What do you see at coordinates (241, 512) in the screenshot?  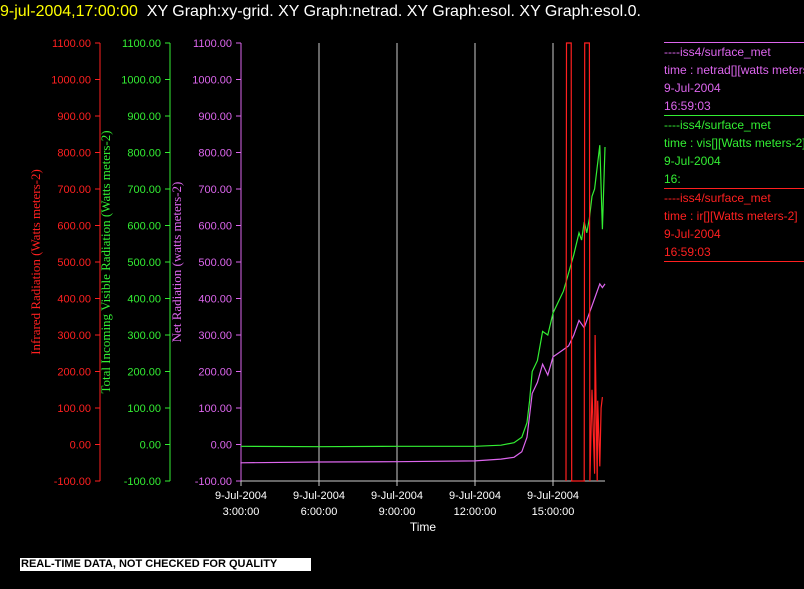 I see `x-tick-time: 3:00:00` at bounding box center [241, 512].